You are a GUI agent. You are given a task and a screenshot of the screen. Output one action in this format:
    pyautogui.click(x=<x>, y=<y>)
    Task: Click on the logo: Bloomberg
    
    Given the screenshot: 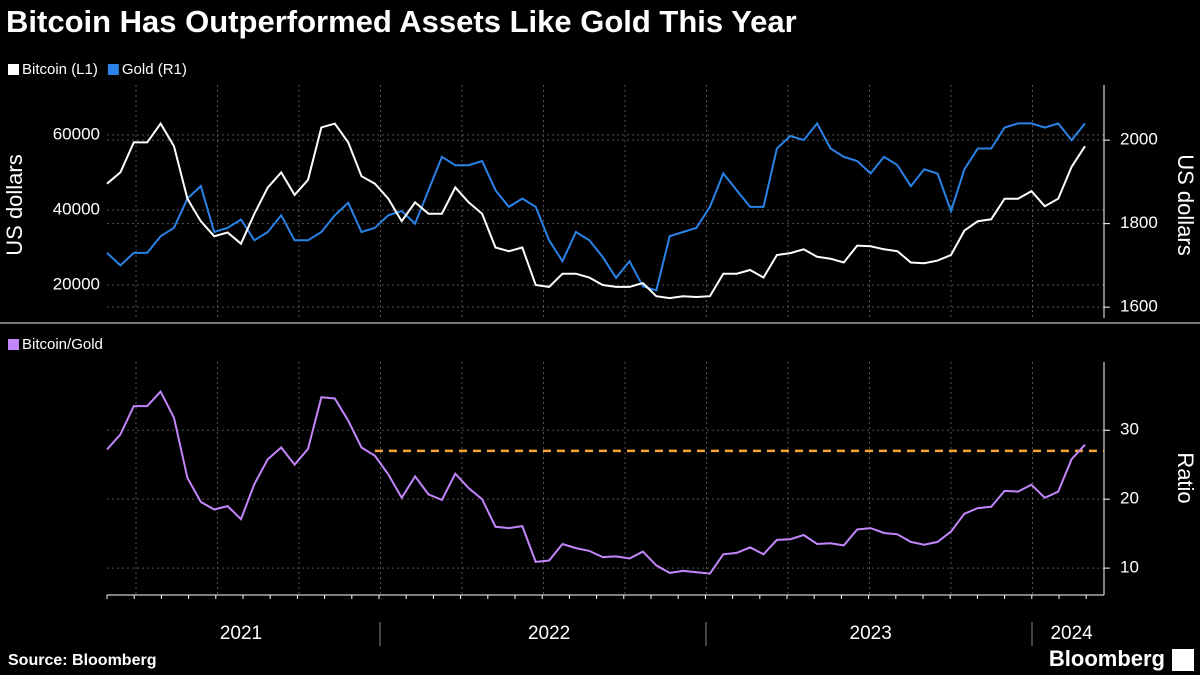 What is the action you would take?
    pyautogui.click(x=1107, y=658)
    